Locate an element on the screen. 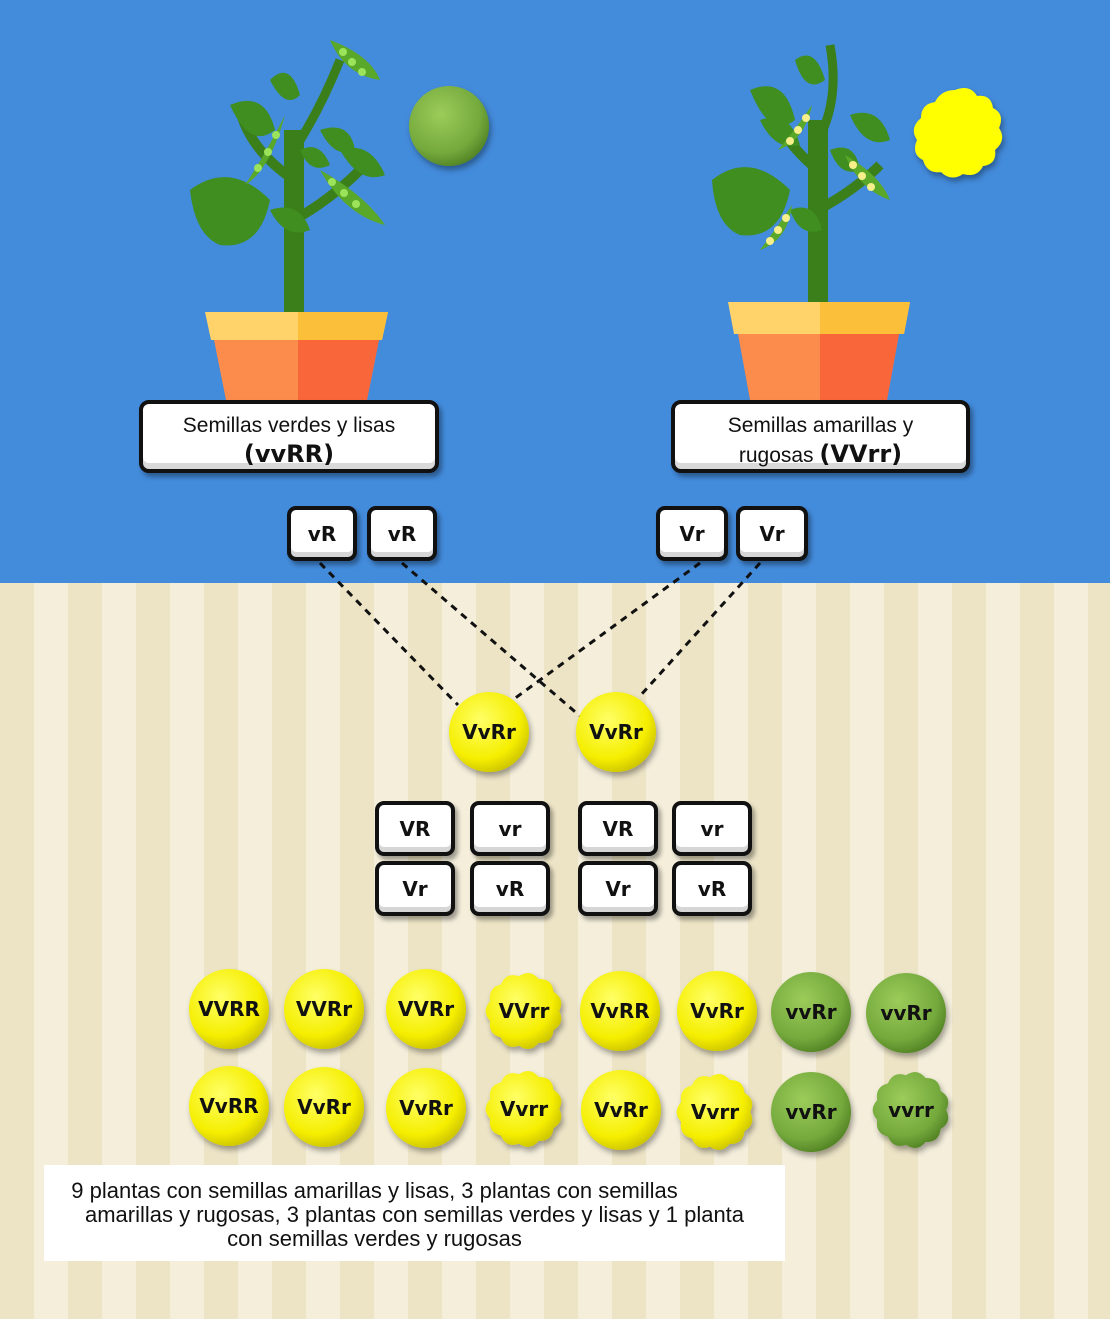 The image size is (1110, 1319). right-pot-icon is located at coordinates (819, 351).